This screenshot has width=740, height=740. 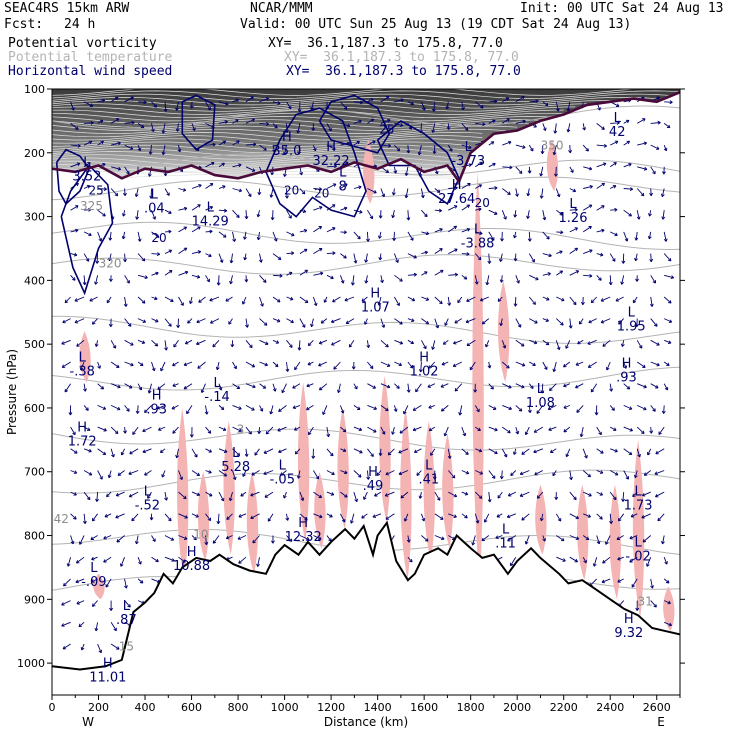 I want to click on extremum-value: 1.07, so click(x=375, y=308).